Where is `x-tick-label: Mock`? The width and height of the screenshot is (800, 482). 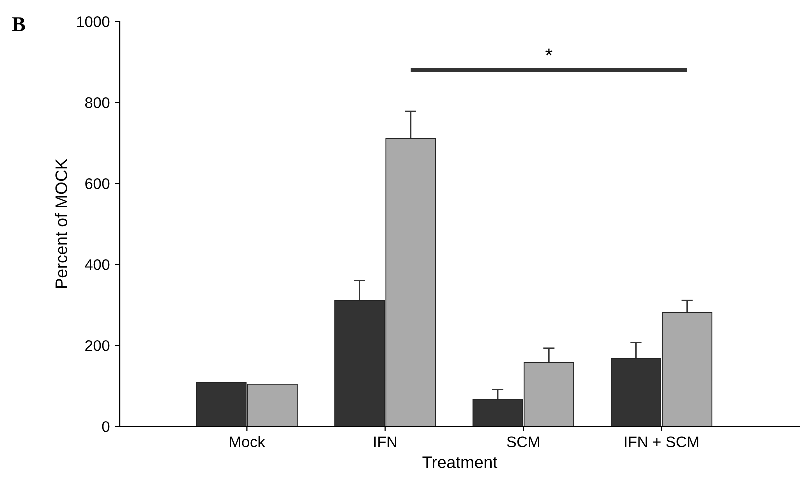
x-tick-label: Mock is located at coordinates (248, 442).